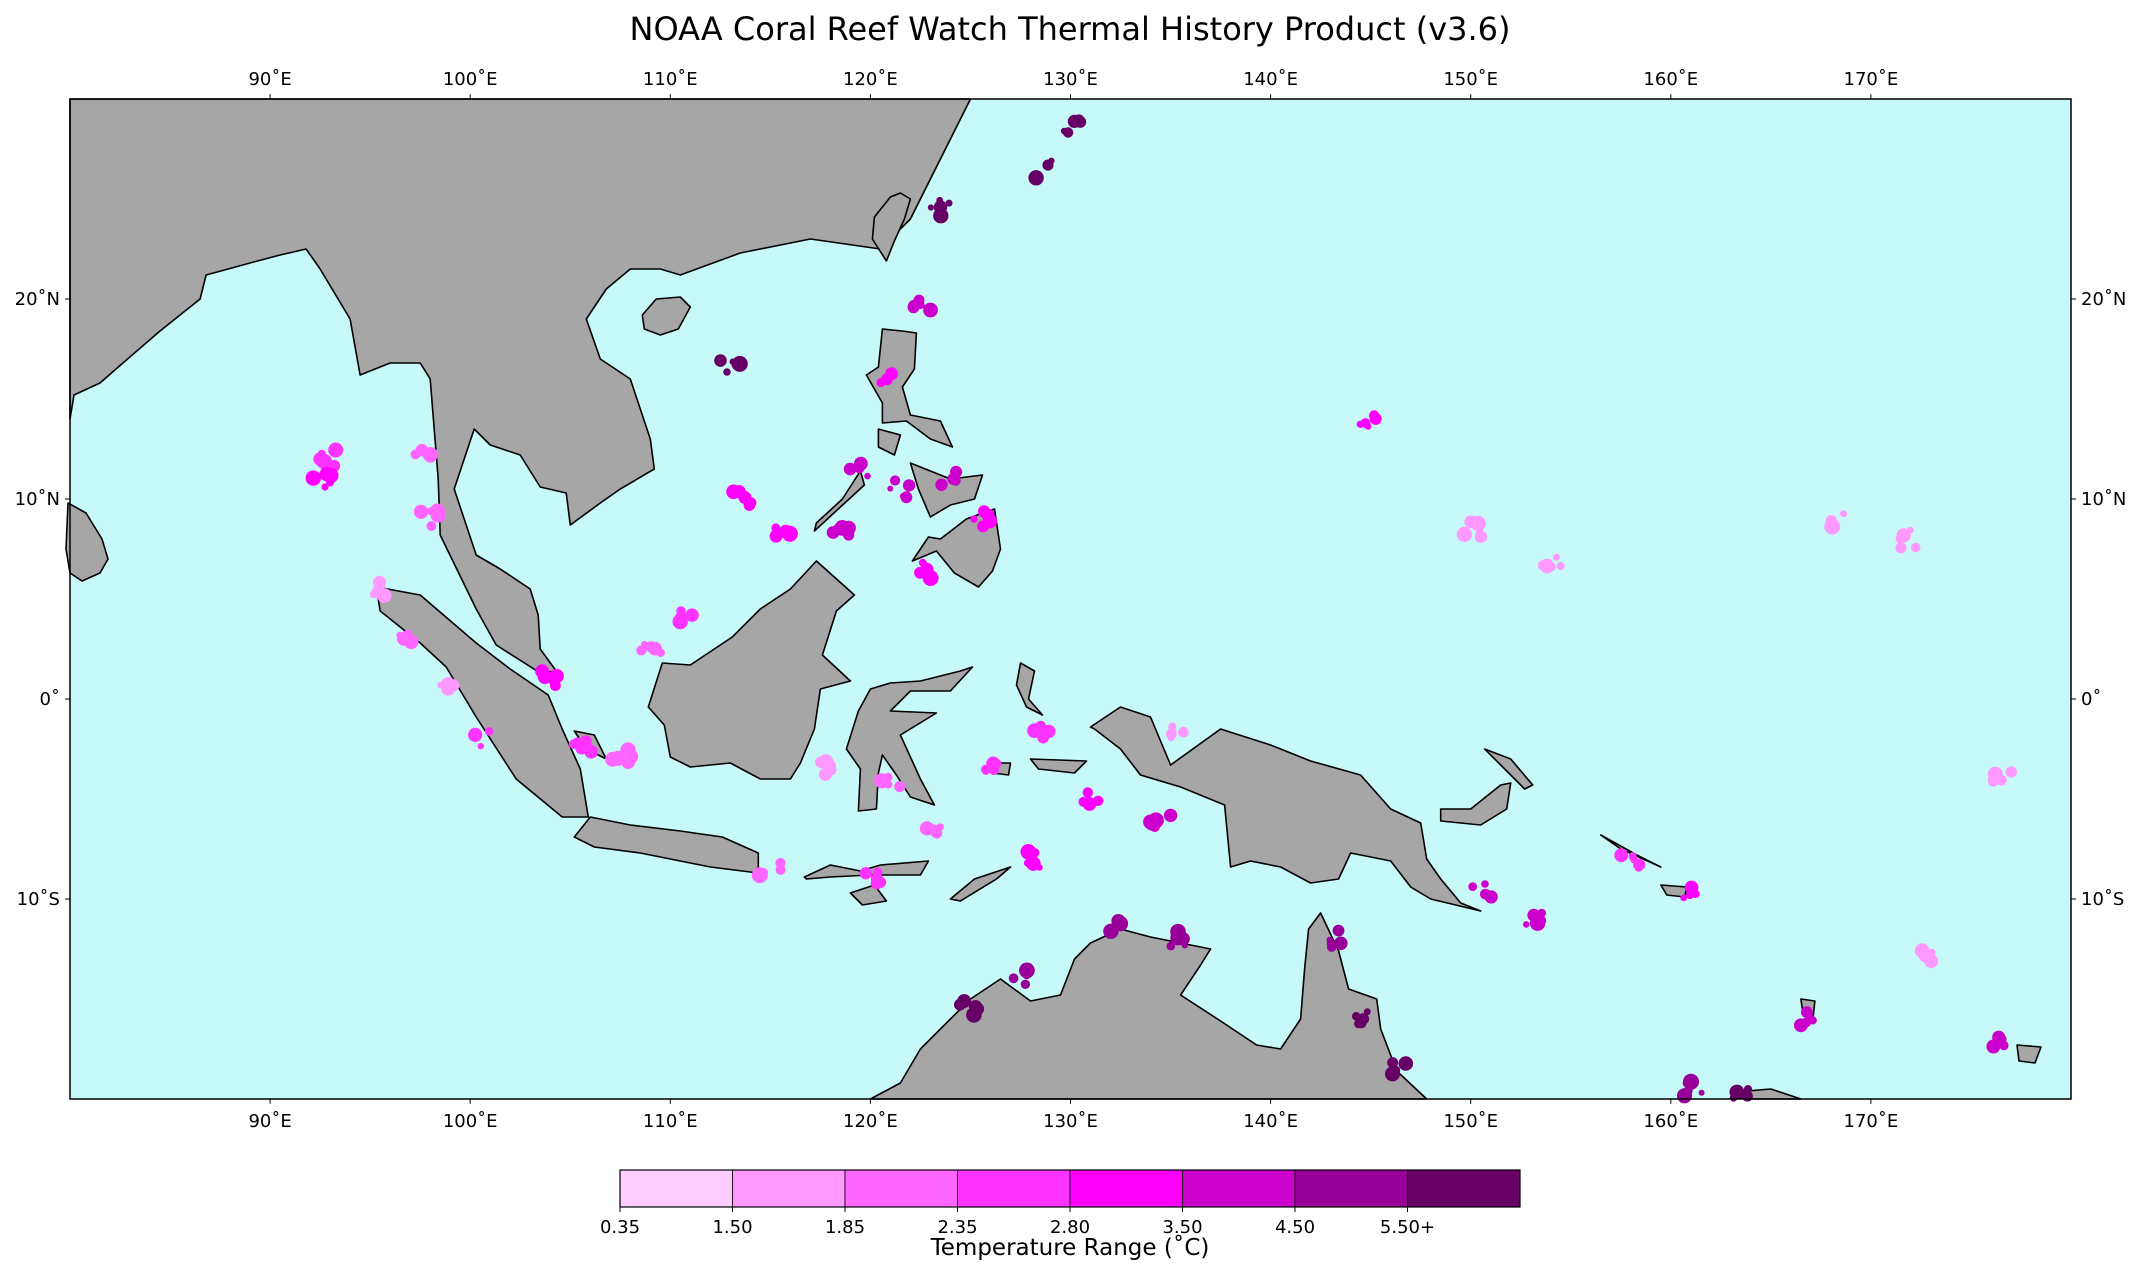 Image resolution: width=2140 pixels, height=1275 pixels. Describe the element at coordinates (870, 1121) in the screenshot. I see `lon-tick-label: 120˚E` at that location.